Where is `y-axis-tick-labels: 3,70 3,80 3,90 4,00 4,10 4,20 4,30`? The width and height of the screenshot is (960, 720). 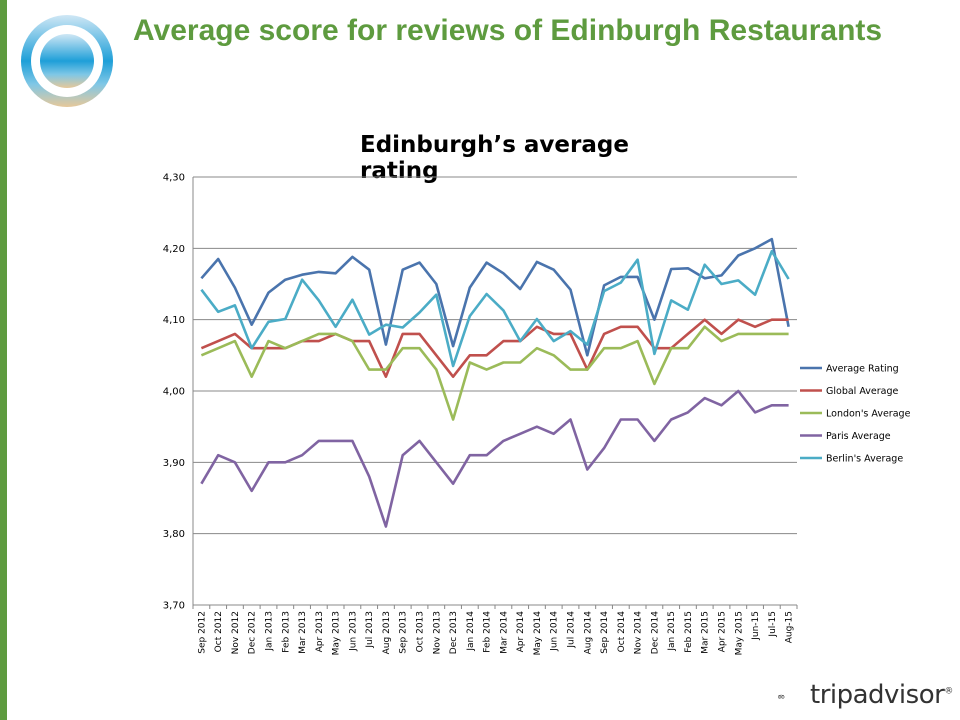 y-axis-tick-labels: 3,70 3,80 3,90 4,00 4,10 4,20 4,30 is located at coordinates (174, 392).